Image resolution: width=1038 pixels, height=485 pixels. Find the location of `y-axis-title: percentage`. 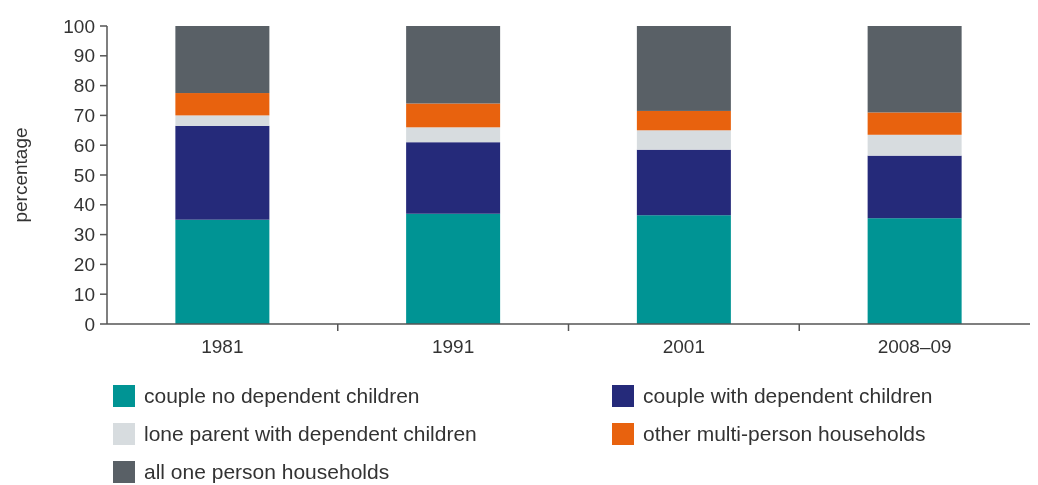

y-axis-title: percentage is located at coordinates (20, 175).